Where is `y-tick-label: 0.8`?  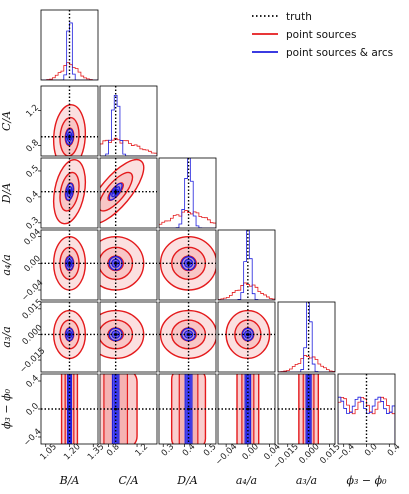 y-tick-label: 0.8 is located at coordinates (32, 146).